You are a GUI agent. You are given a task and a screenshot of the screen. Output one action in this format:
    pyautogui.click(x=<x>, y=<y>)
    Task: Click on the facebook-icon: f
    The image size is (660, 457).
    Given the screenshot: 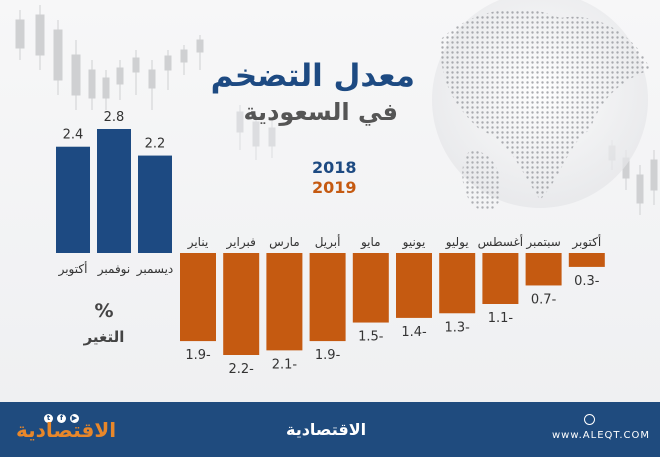 What is the action you would take?
    pyautogui.click(x=61, y=418)
    